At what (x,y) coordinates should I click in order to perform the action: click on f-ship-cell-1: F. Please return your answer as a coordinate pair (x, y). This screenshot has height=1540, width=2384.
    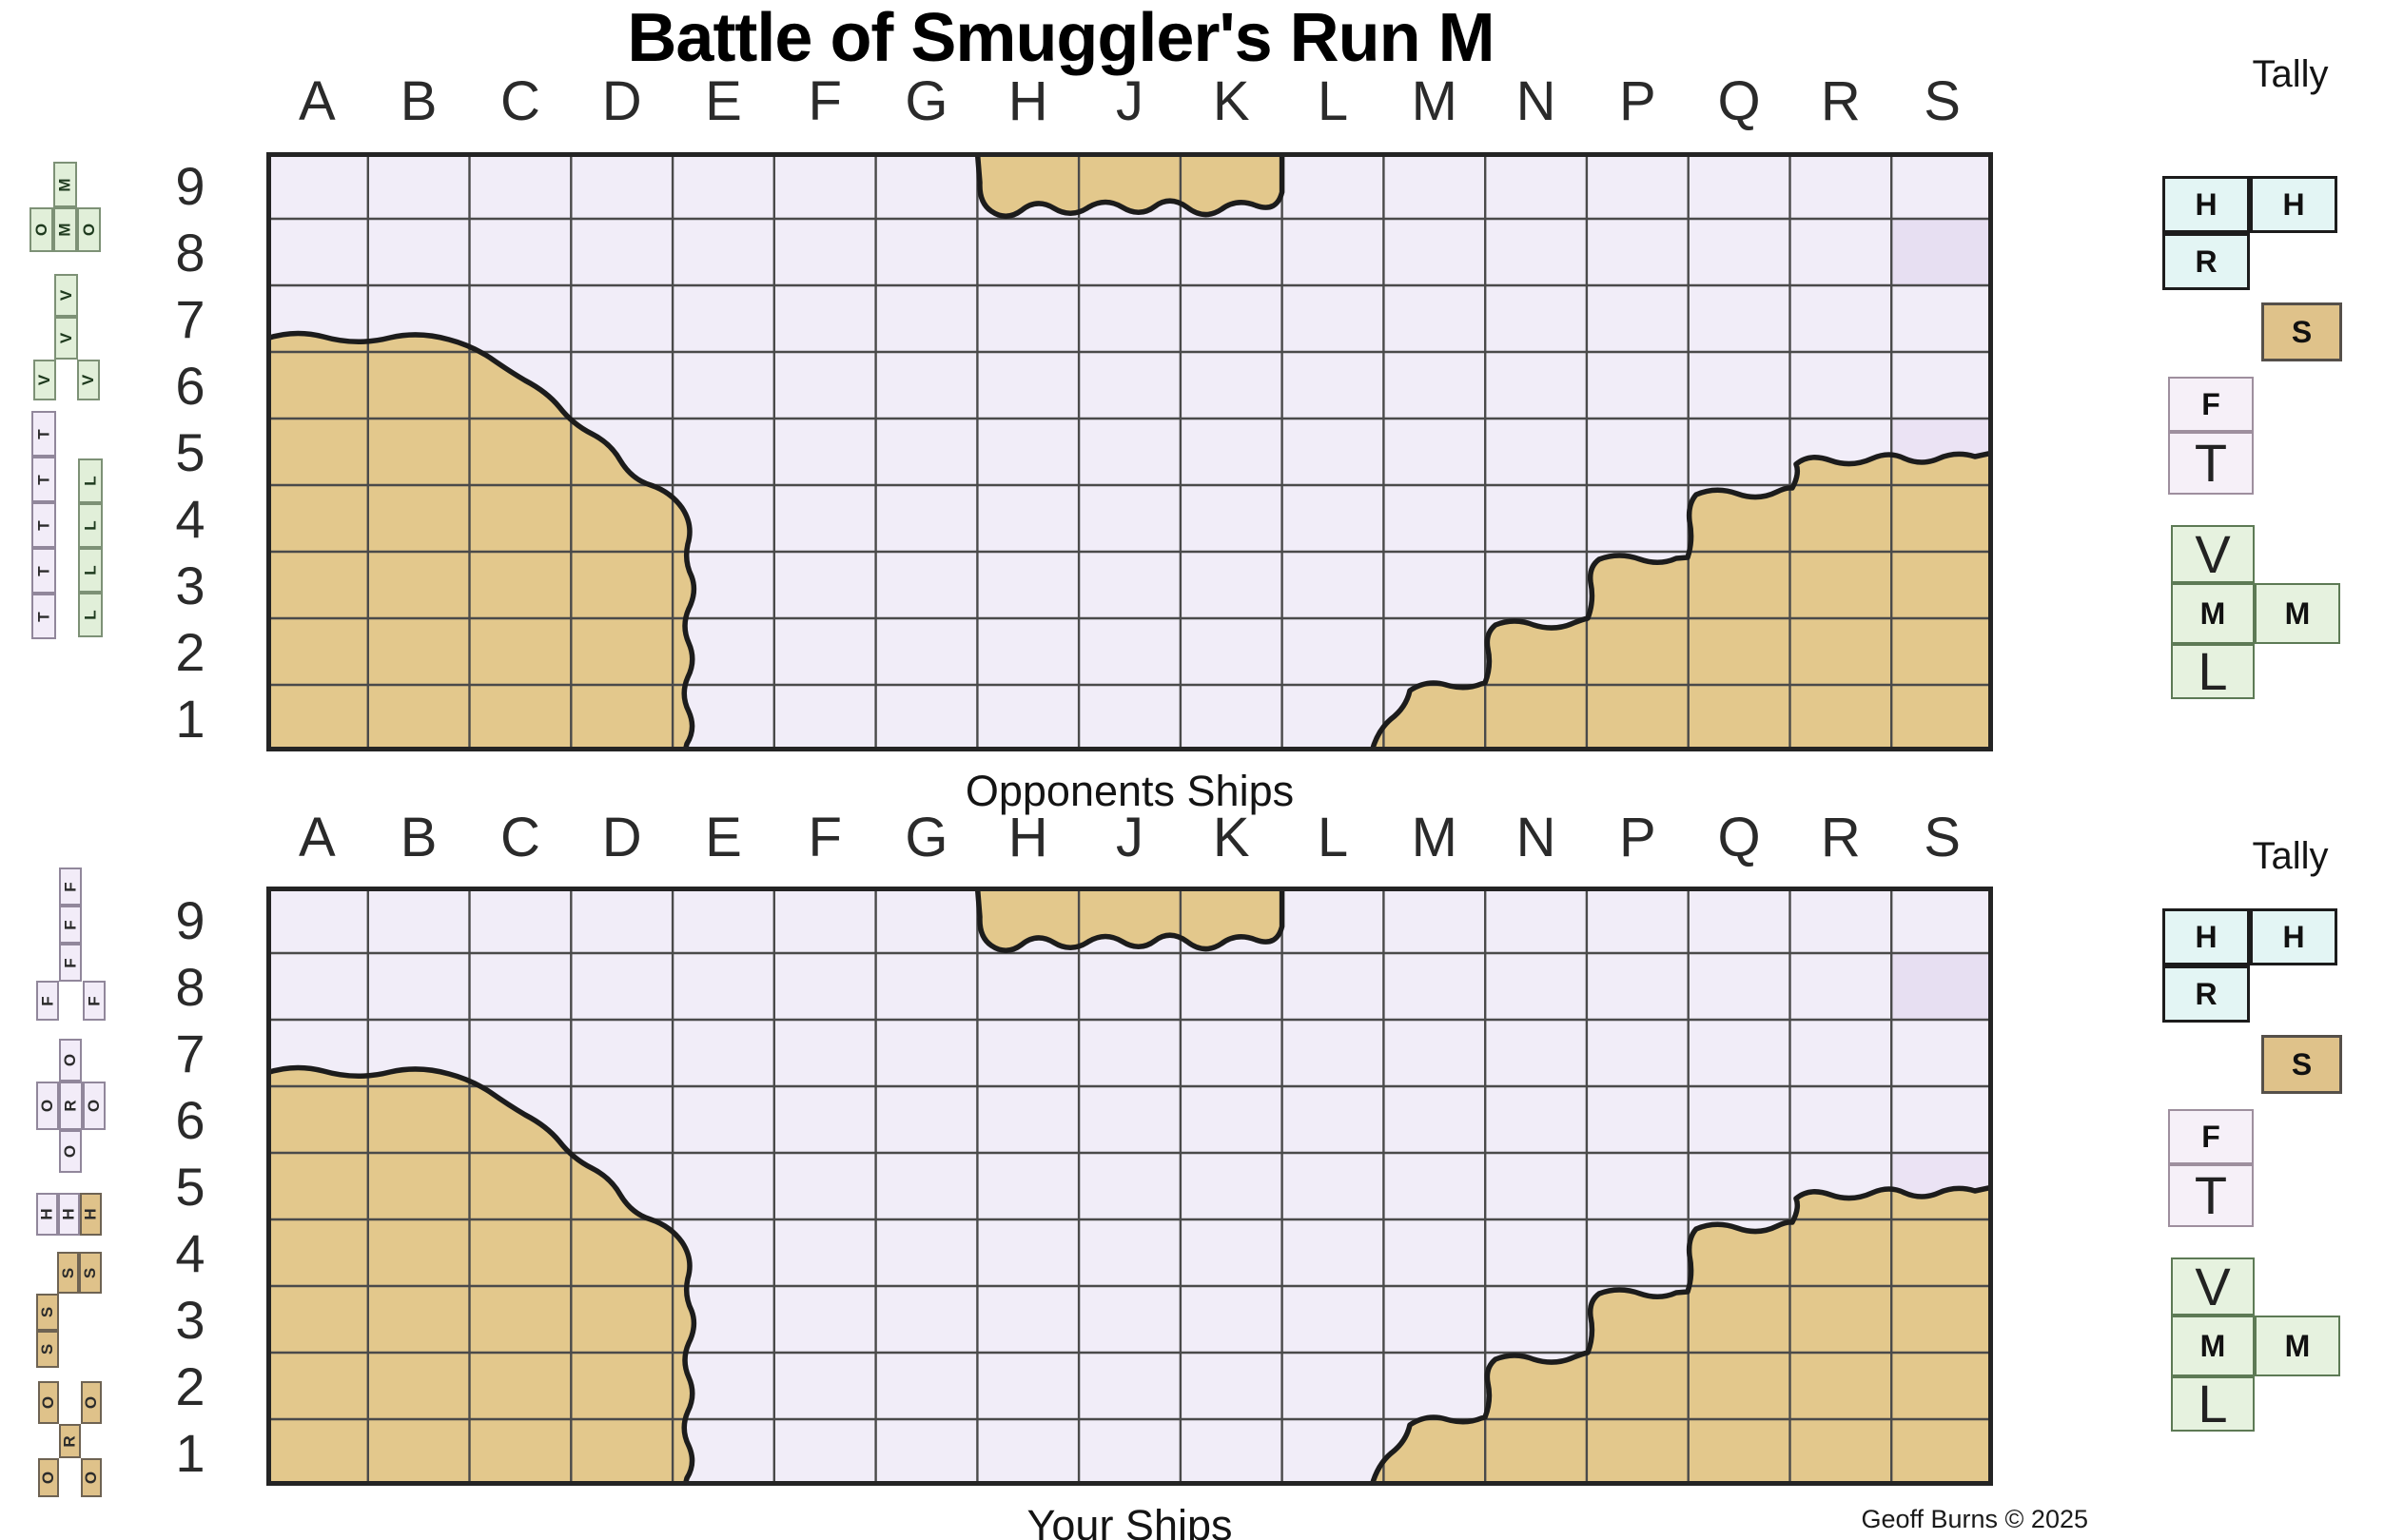
    Looking at the image, I should click on (70, 887).